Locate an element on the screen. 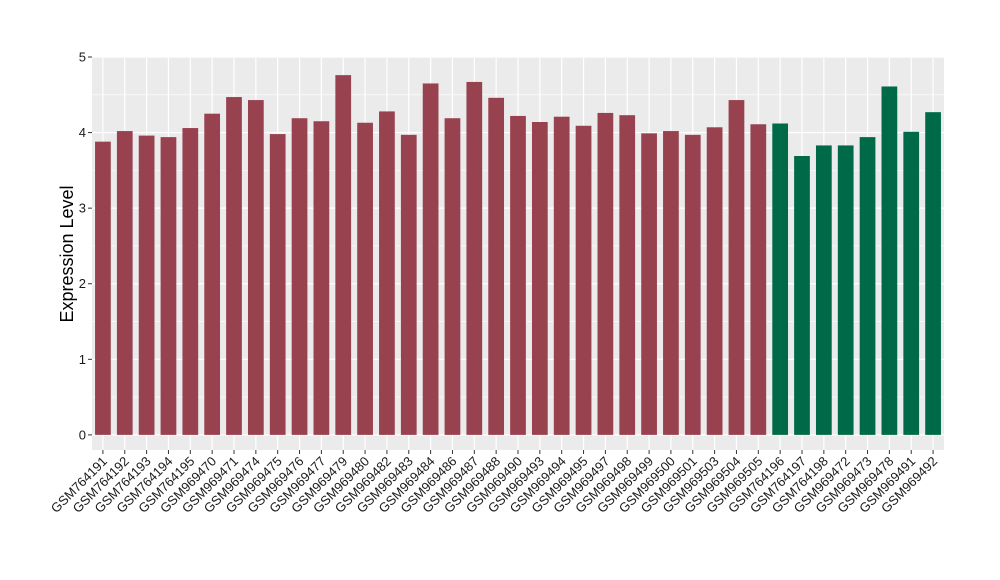  bar-GSM969486 is located at coordinates (452, 276).